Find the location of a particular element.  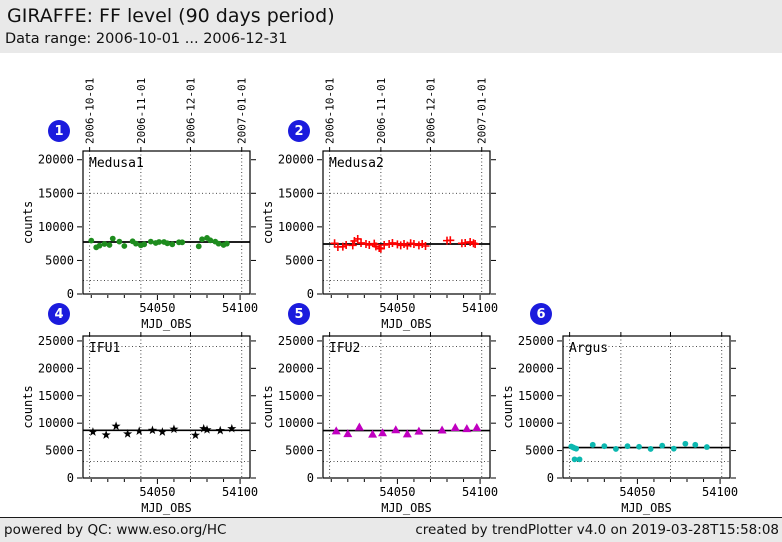

page-title: GIRAFFE: FF level (90 days period) is located at coordinates (171, 16).